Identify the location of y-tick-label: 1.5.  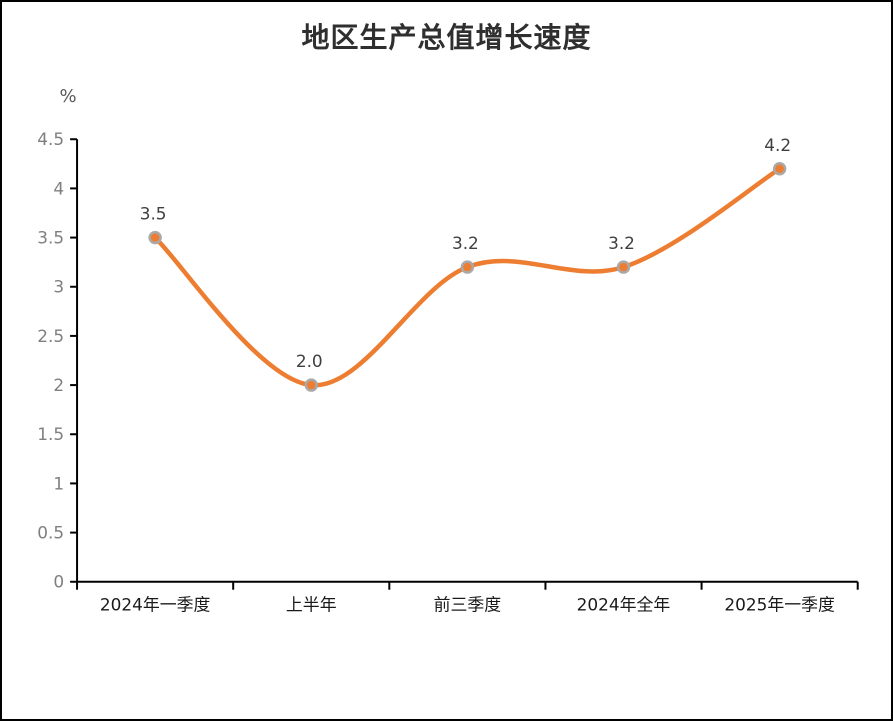
(50, 434).